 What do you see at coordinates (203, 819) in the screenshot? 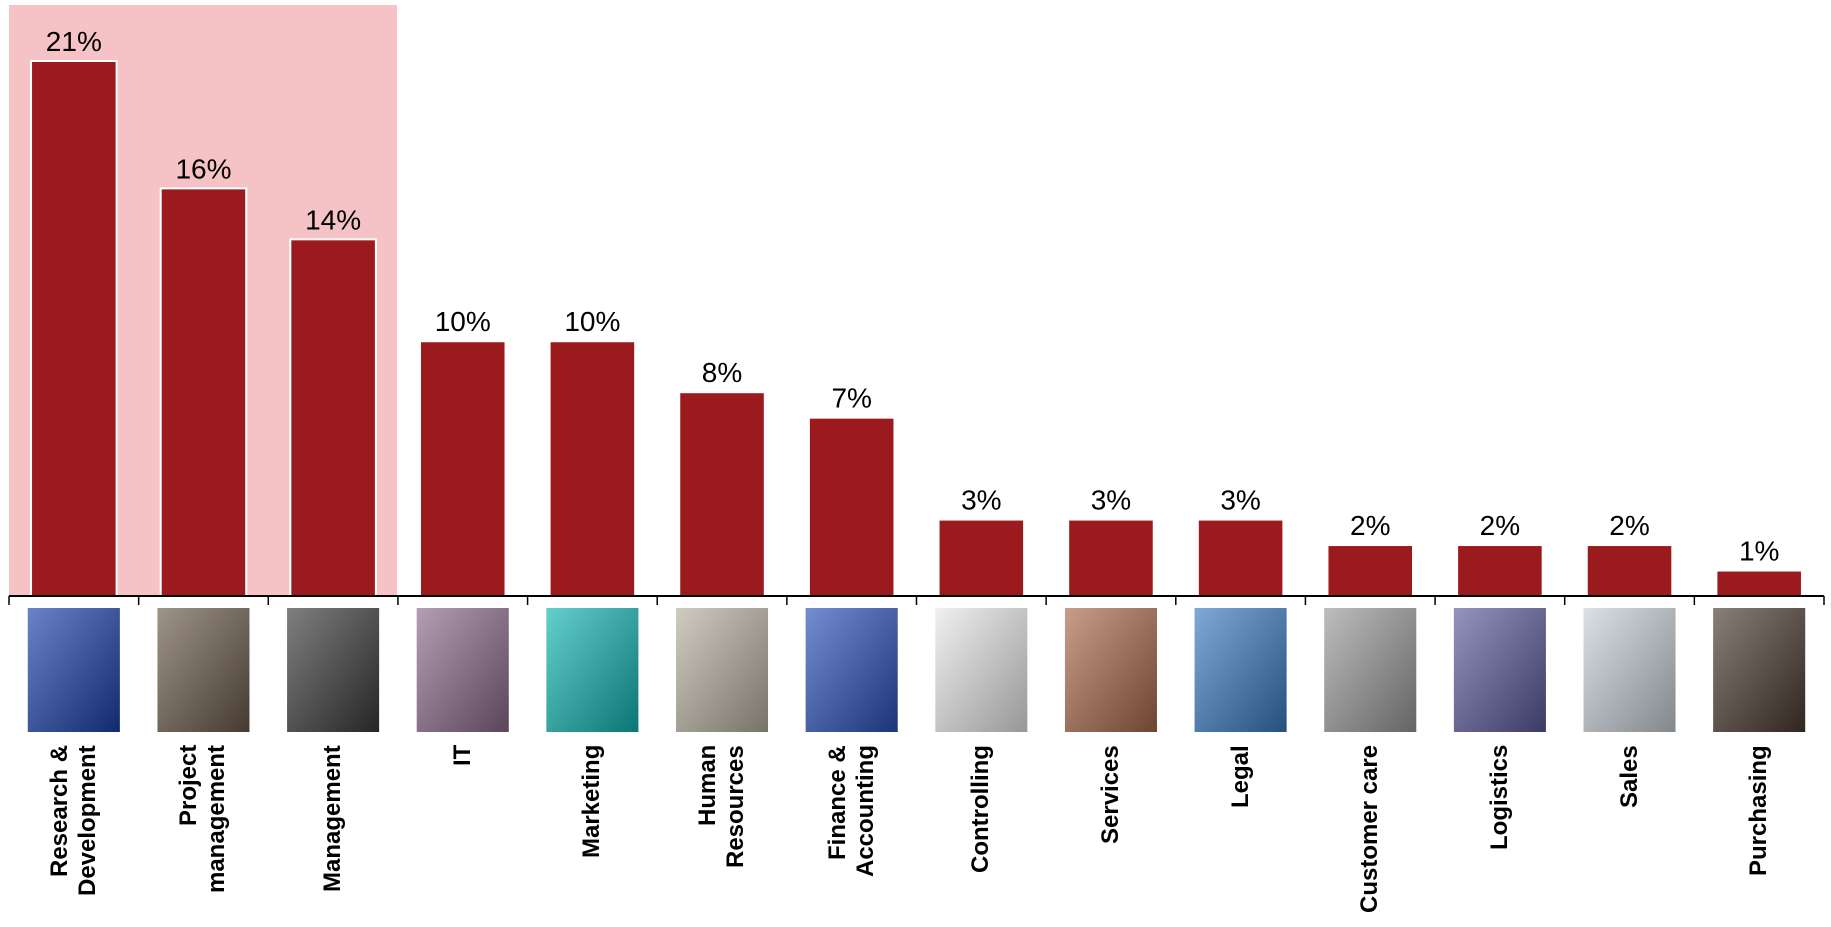
I see `x-tick-label: Project management` at bounding box center [203, 819].